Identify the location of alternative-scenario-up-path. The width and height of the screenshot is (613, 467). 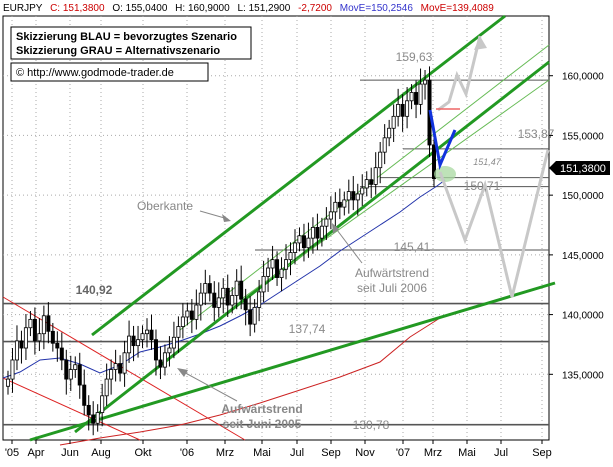
(459, 73).